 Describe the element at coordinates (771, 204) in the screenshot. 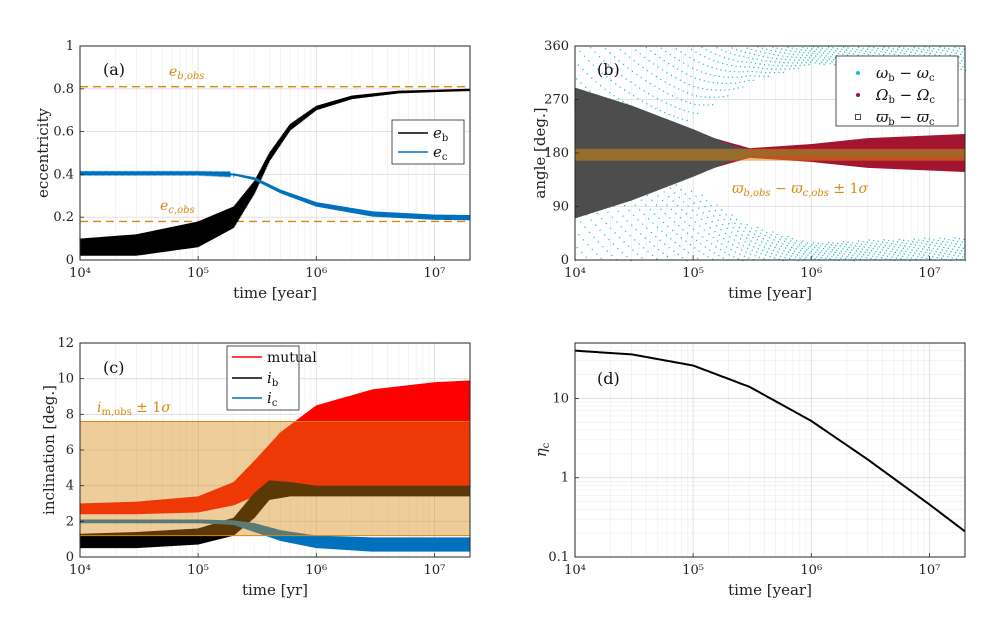

I see `panel-b-series-omega-lower` at that location.